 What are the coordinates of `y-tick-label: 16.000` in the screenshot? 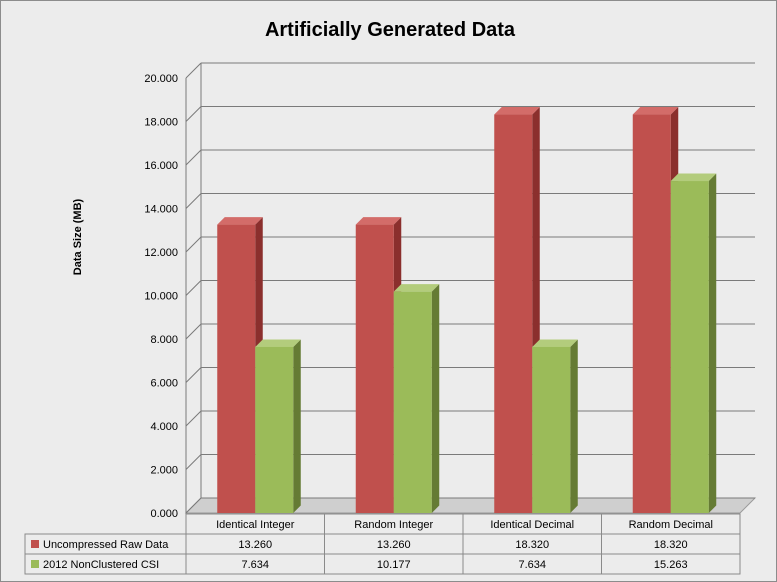 It's located at (161, 166).